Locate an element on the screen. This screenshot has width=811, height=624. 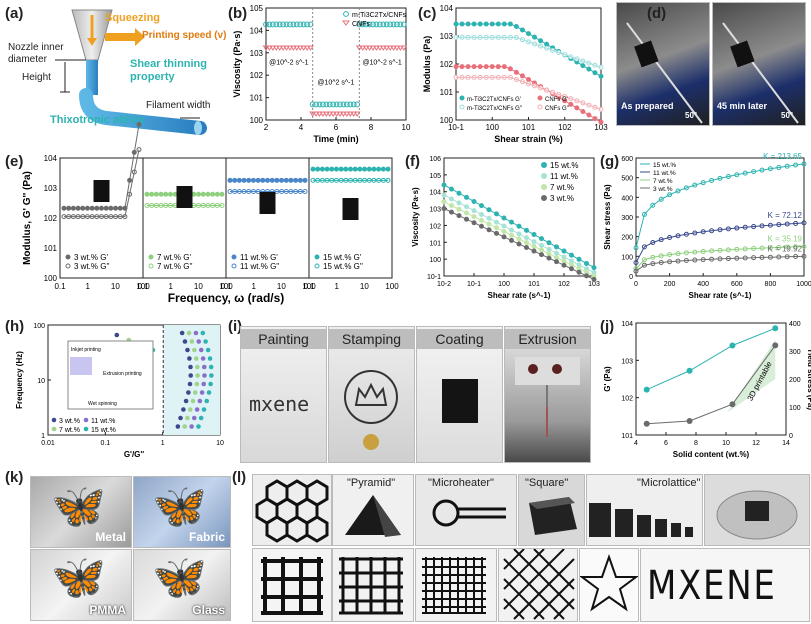
tilted-substrate is located at coordinates (664, 73).